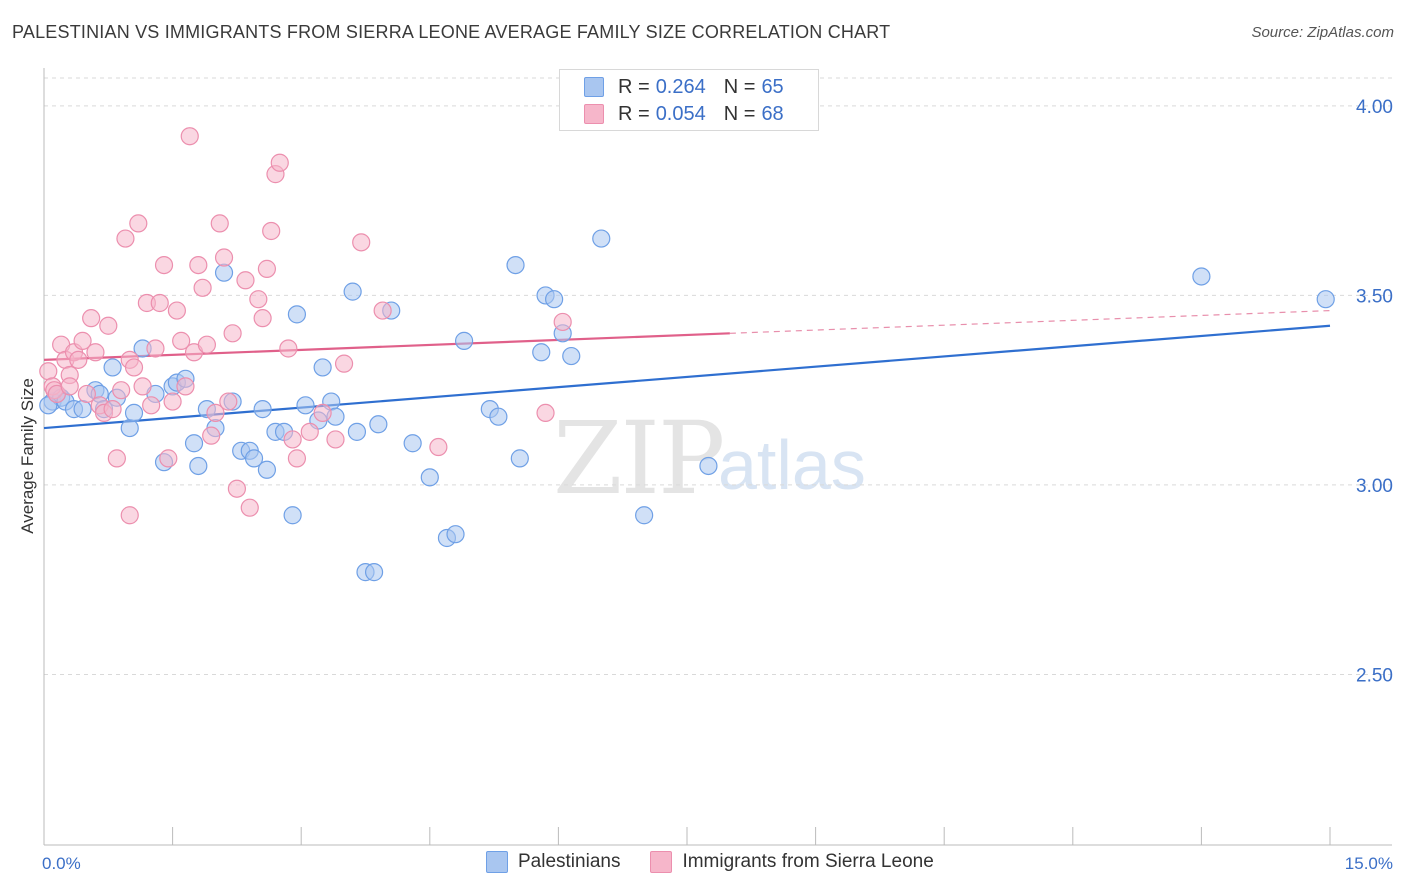 The width and height of the screenshot is (1406, 892). I want to click on legend-row-palestinians: R = 0.264 N = 65, so click(684, 87).